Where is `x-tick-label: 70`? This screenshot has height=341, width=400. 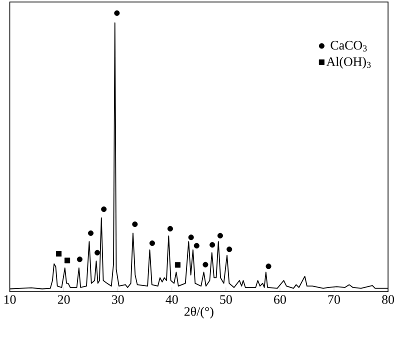
x-tick-label: 70 is located at coordinates (334, 299).